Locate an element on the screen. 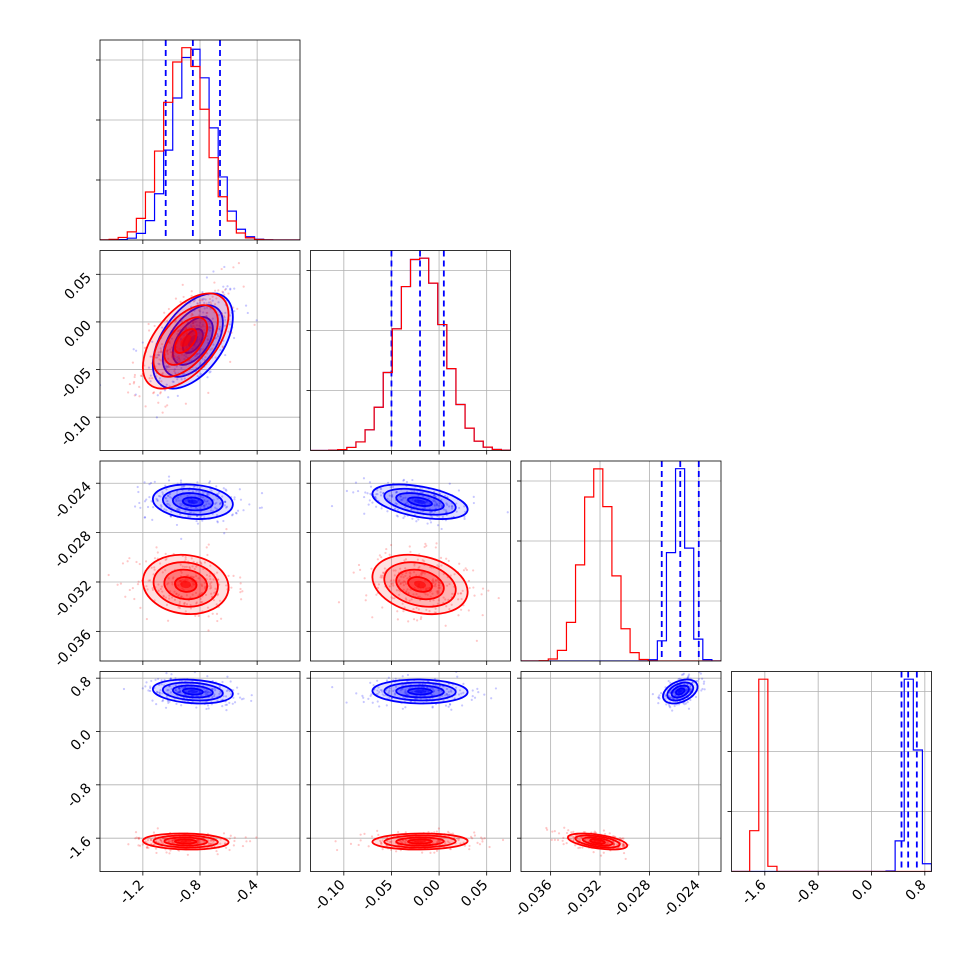  panel-3-0: -1.2 -0.8 -0.4 -1.6 -0.8 0.0 0.8 is located at coordinates (182, 789).